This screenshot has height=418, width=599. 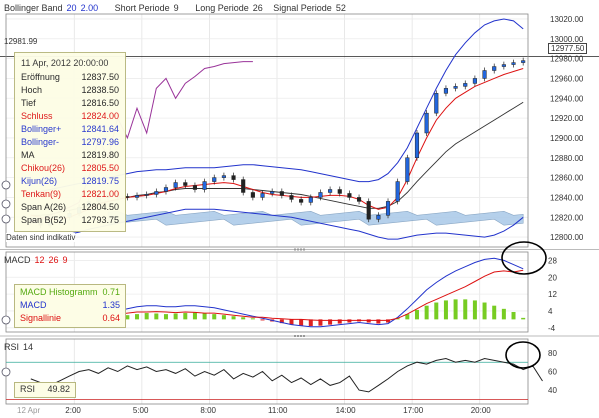 I want to click on tooltip-row-value: 12804.50, so click(x=100, y=207).